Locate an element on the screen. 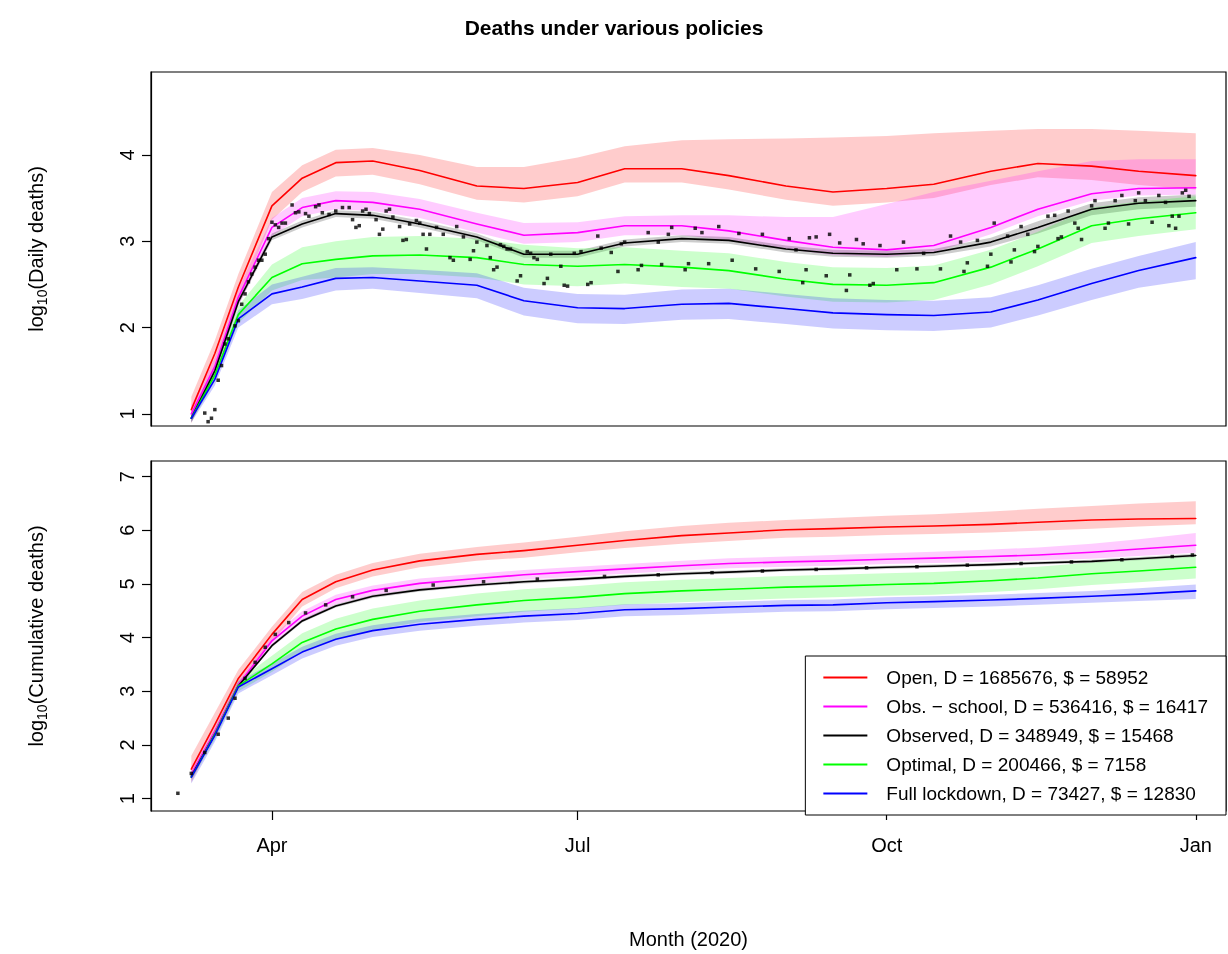  x-tick-label: Jul is located at coordinates (577, 845).